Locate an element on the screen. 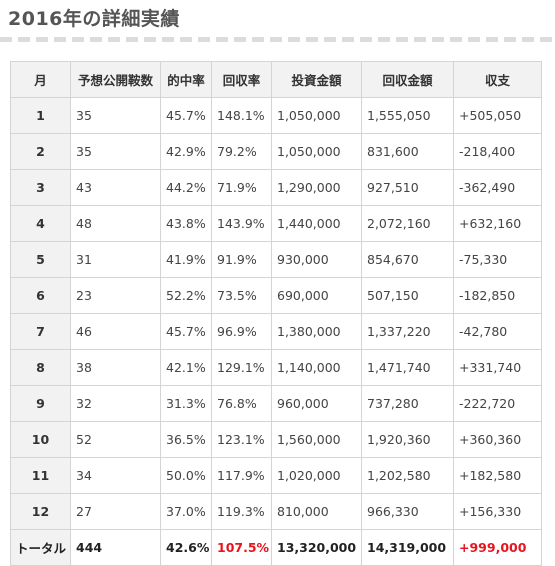 The width and height of the screenshot is (555, 566). header-balance: 収支 is located at coordinates (497, 79).